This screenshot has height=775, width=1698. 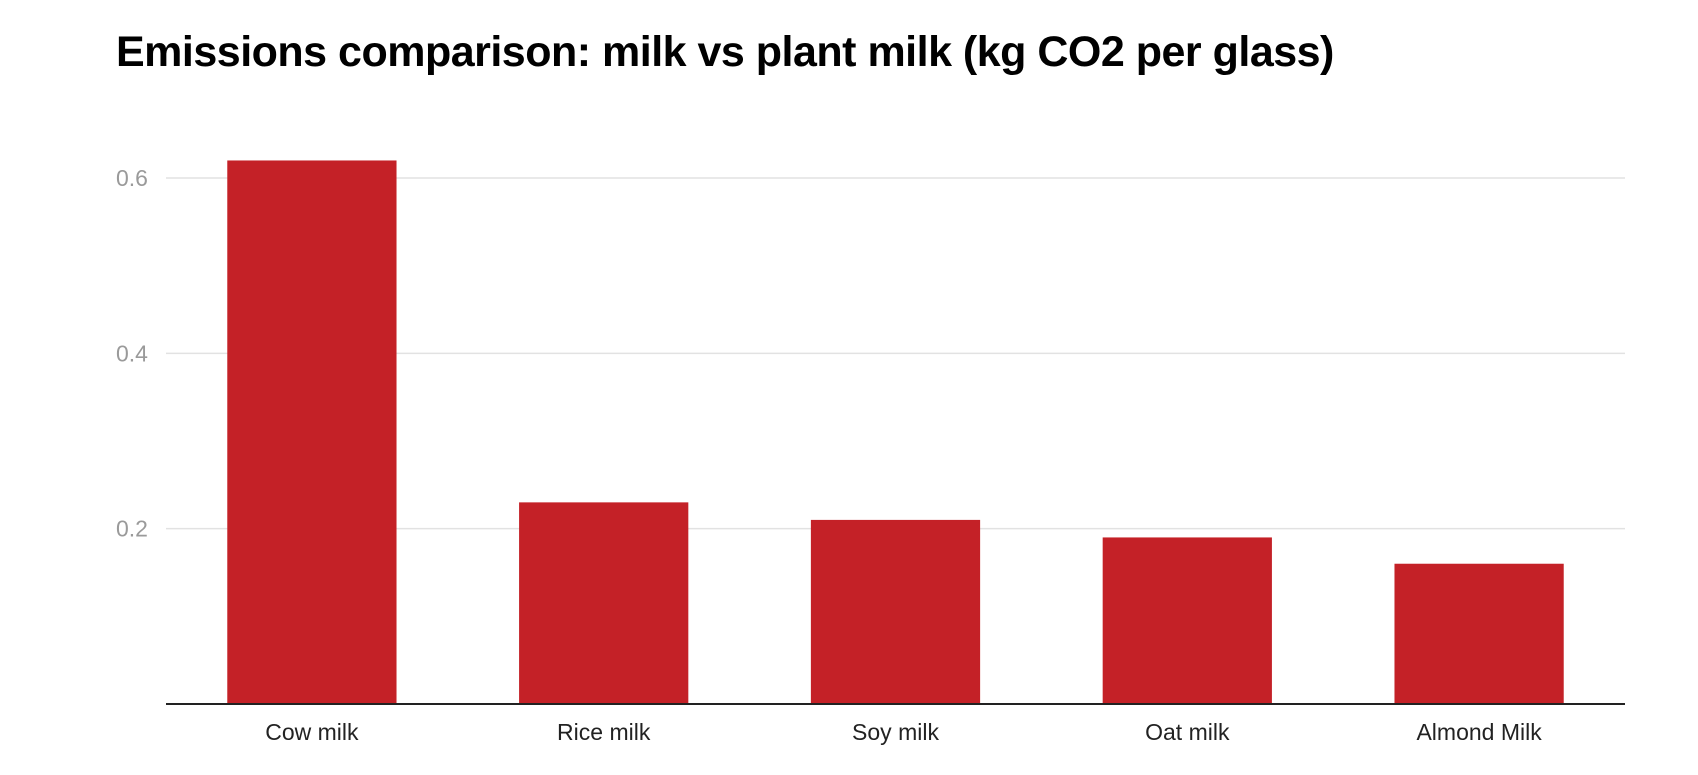 What do you see at coordinates (312, 732) in the screenshot?
I see `x-tick-label: Cow milk` at bounding box center [312, 732].